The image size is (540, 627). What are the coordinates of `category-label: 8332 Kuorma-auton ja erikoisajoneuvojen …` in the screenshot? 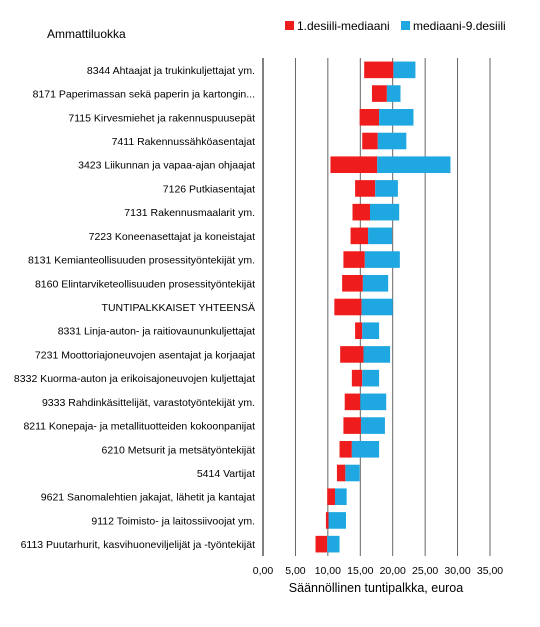 It's located at (134, 379).